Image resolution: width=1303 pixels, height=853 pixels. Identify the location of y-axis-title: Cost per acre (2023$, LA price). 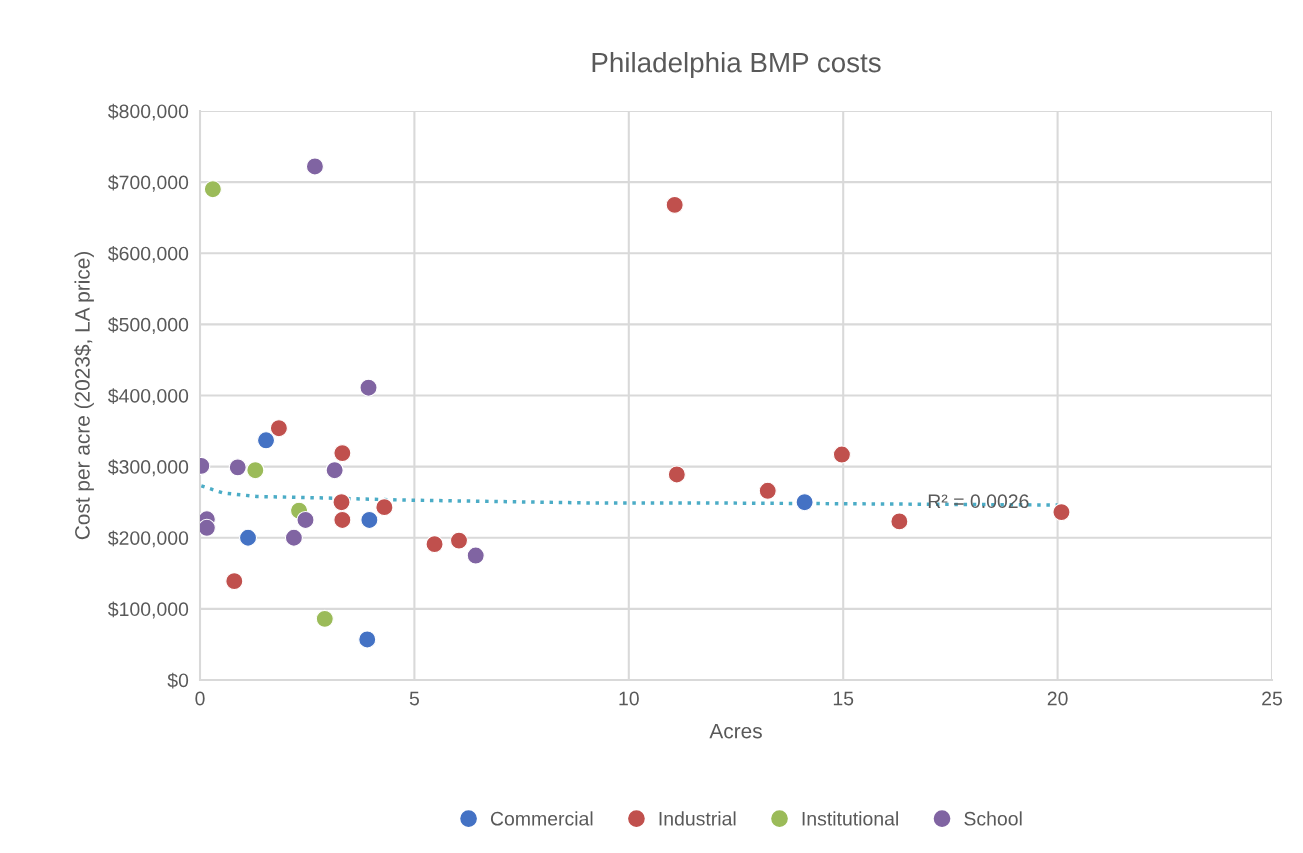
(84, 396).